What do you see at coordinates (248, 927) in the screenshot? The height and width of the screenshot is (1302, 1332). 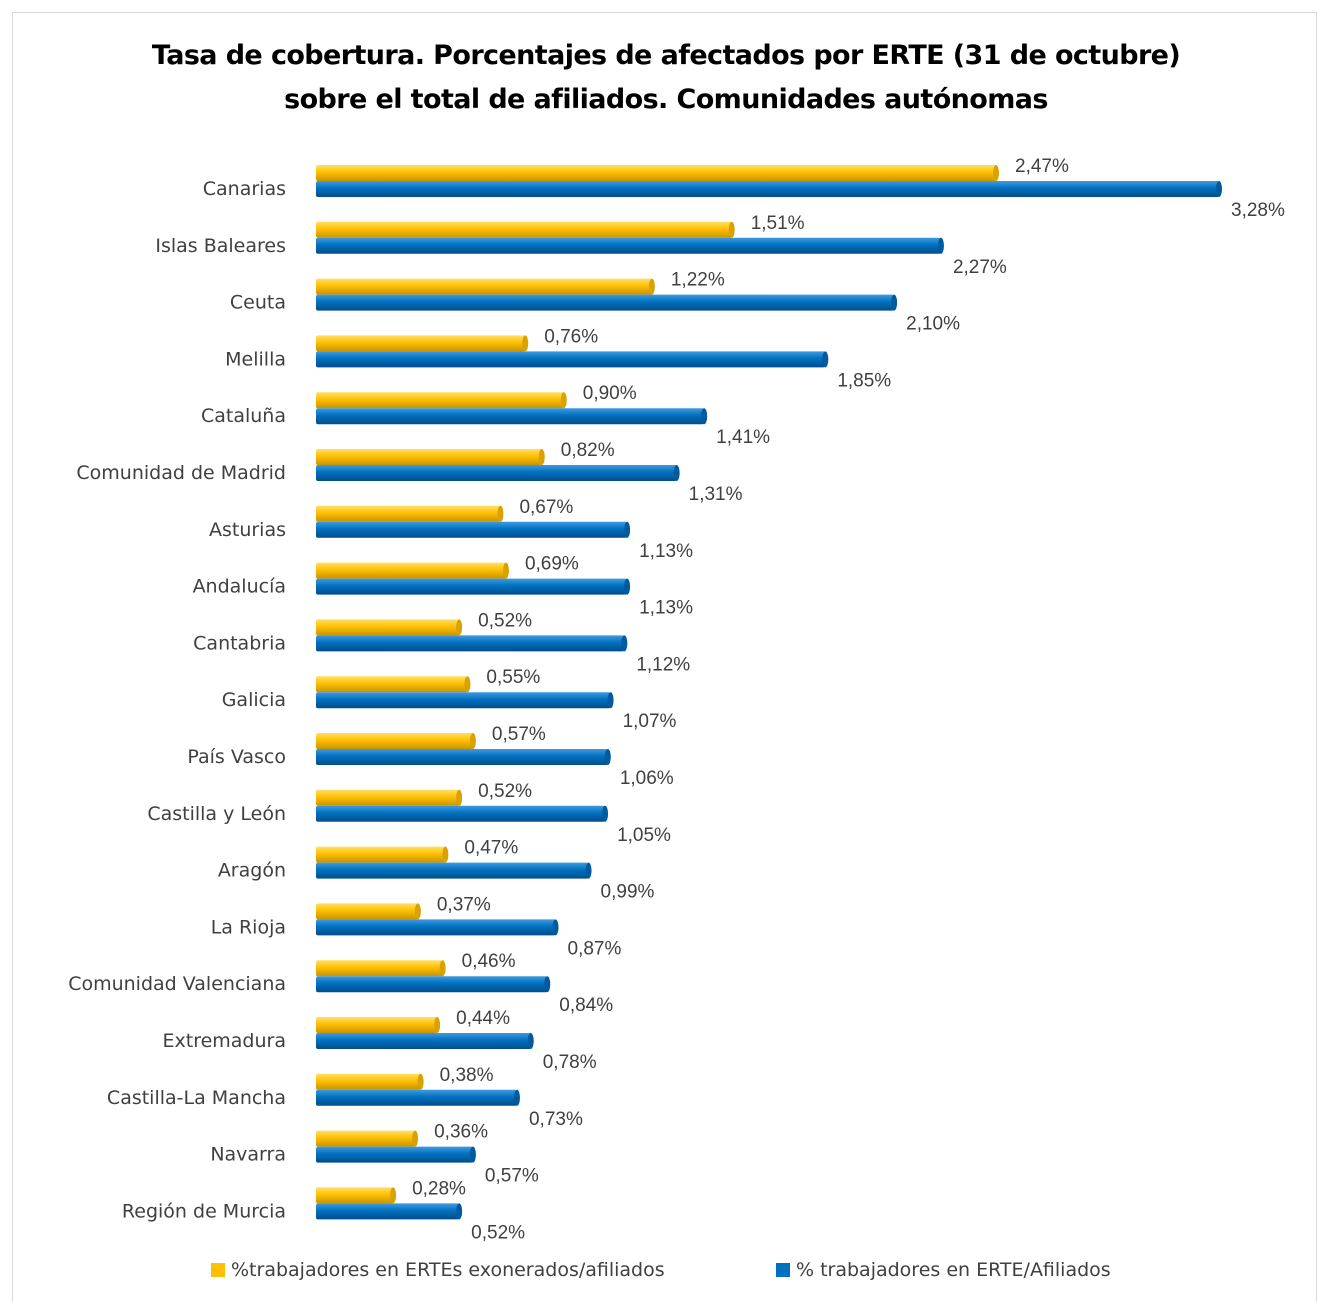 I see `category-label: La Rioja` at bounding box center [248, 927].